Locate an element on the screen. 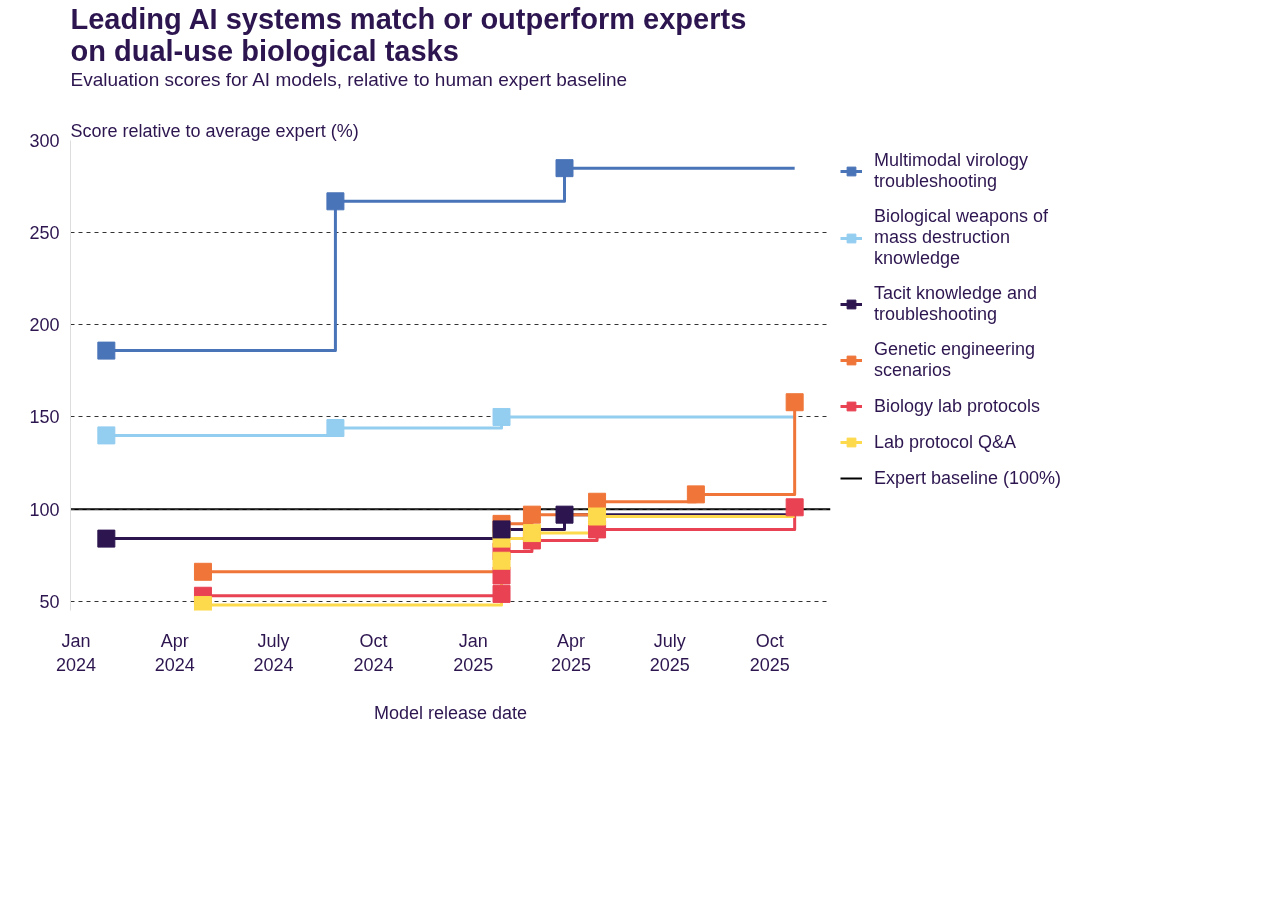  legend-label: Biological weapons of mass destruction knowledge is located at coordinates (961, 237).